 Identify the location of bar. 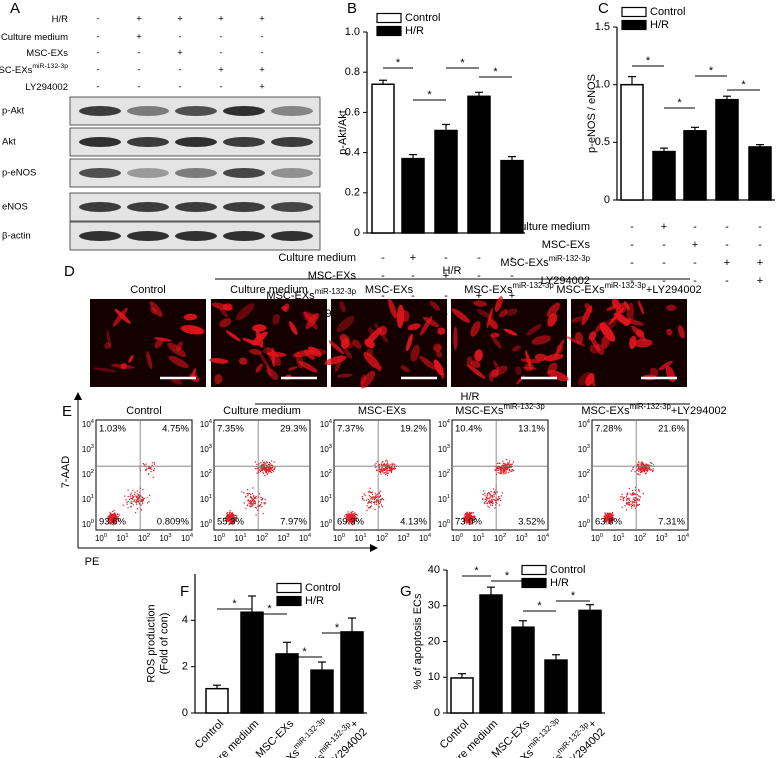
(664, 175).